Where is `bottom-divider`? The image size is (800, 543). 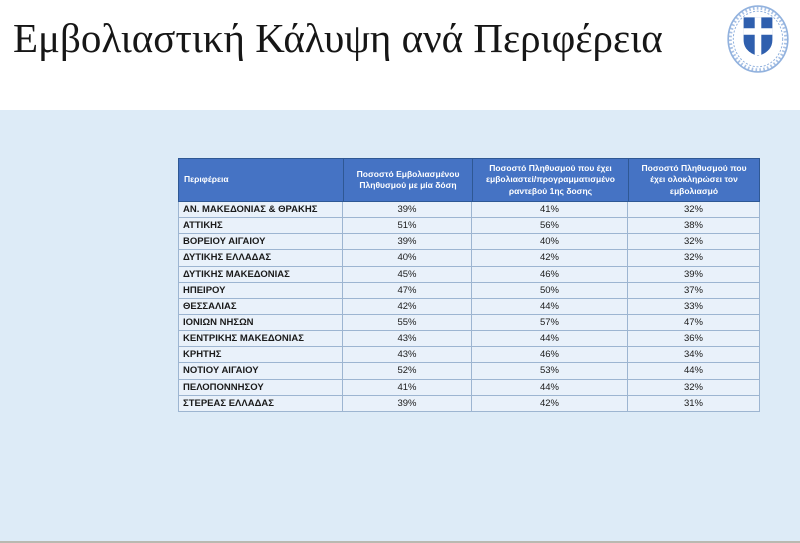
bottom-divider is located at coordinates (400, 542).